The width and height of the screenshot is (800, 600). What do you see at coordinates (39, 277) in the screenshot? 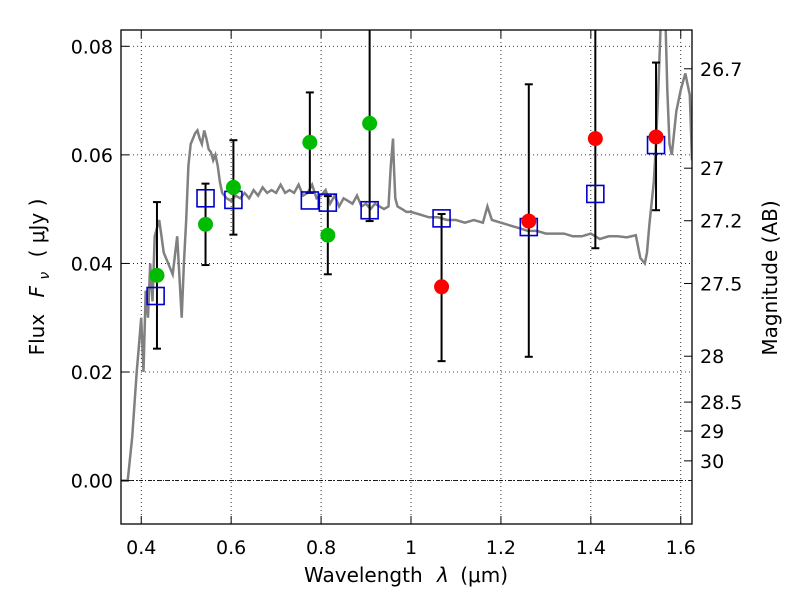
I see `y-axis-label: Flux F ν ( μJy )` at bounding box center [39, 277].